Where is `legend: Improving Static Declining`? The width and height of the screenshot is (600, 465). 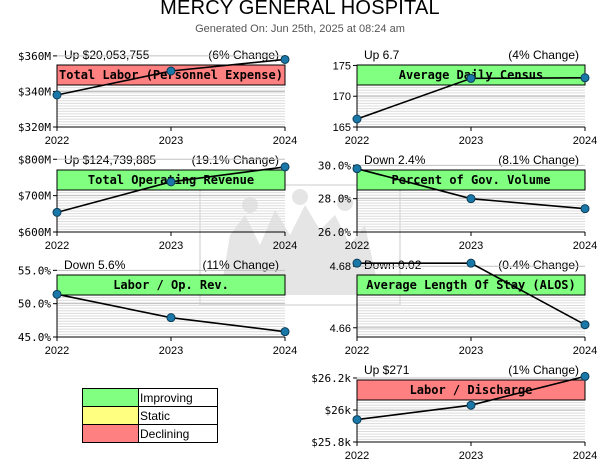 legend: Improving Static Declining is located at coordinates (150, 415).